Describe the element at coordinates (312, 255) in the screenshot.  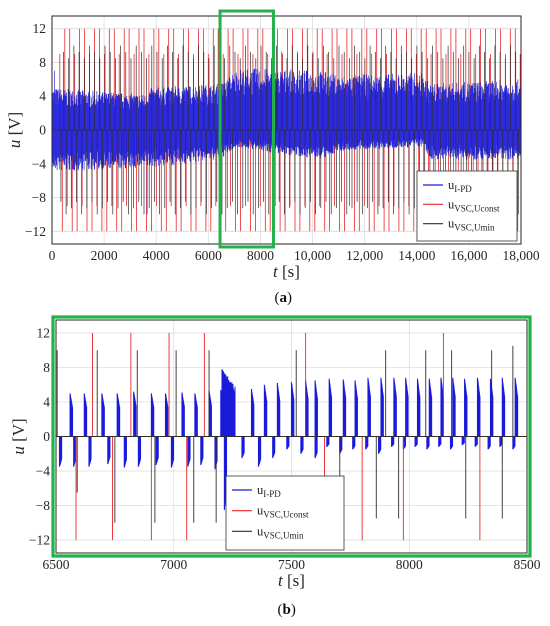
I see `x-tick-label: 10,000` at that location.